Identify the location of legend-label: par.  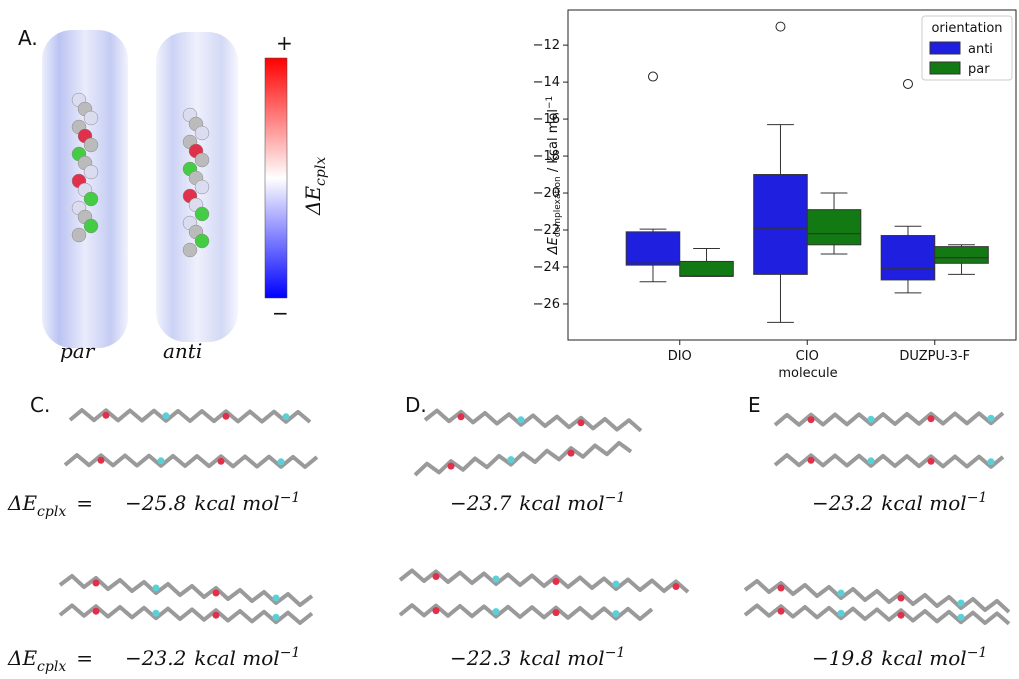
(979, 69).